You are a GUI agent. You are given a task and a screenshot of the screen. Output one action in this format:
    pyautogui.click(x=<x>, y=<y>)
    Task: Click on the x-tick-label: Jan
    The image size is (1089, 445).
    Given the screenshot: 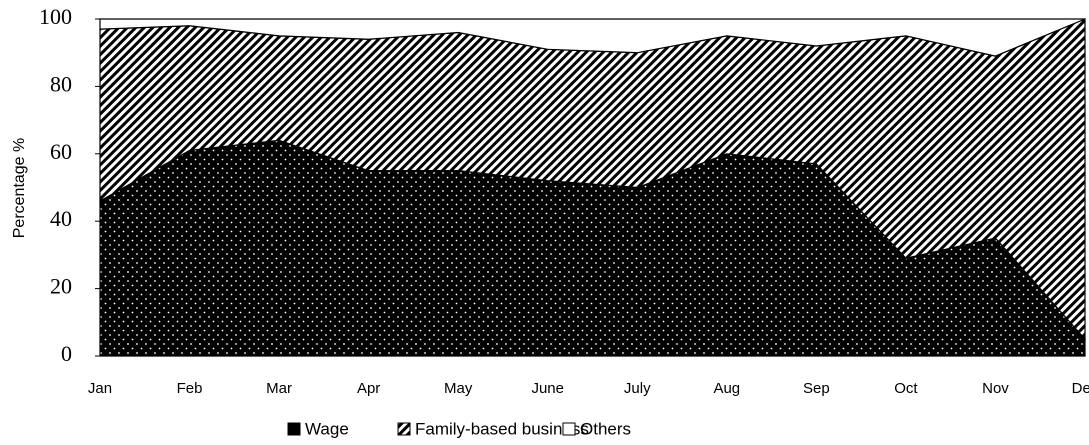 What is the action you would take?
    pyautogui.click(x=100, y=388)
    